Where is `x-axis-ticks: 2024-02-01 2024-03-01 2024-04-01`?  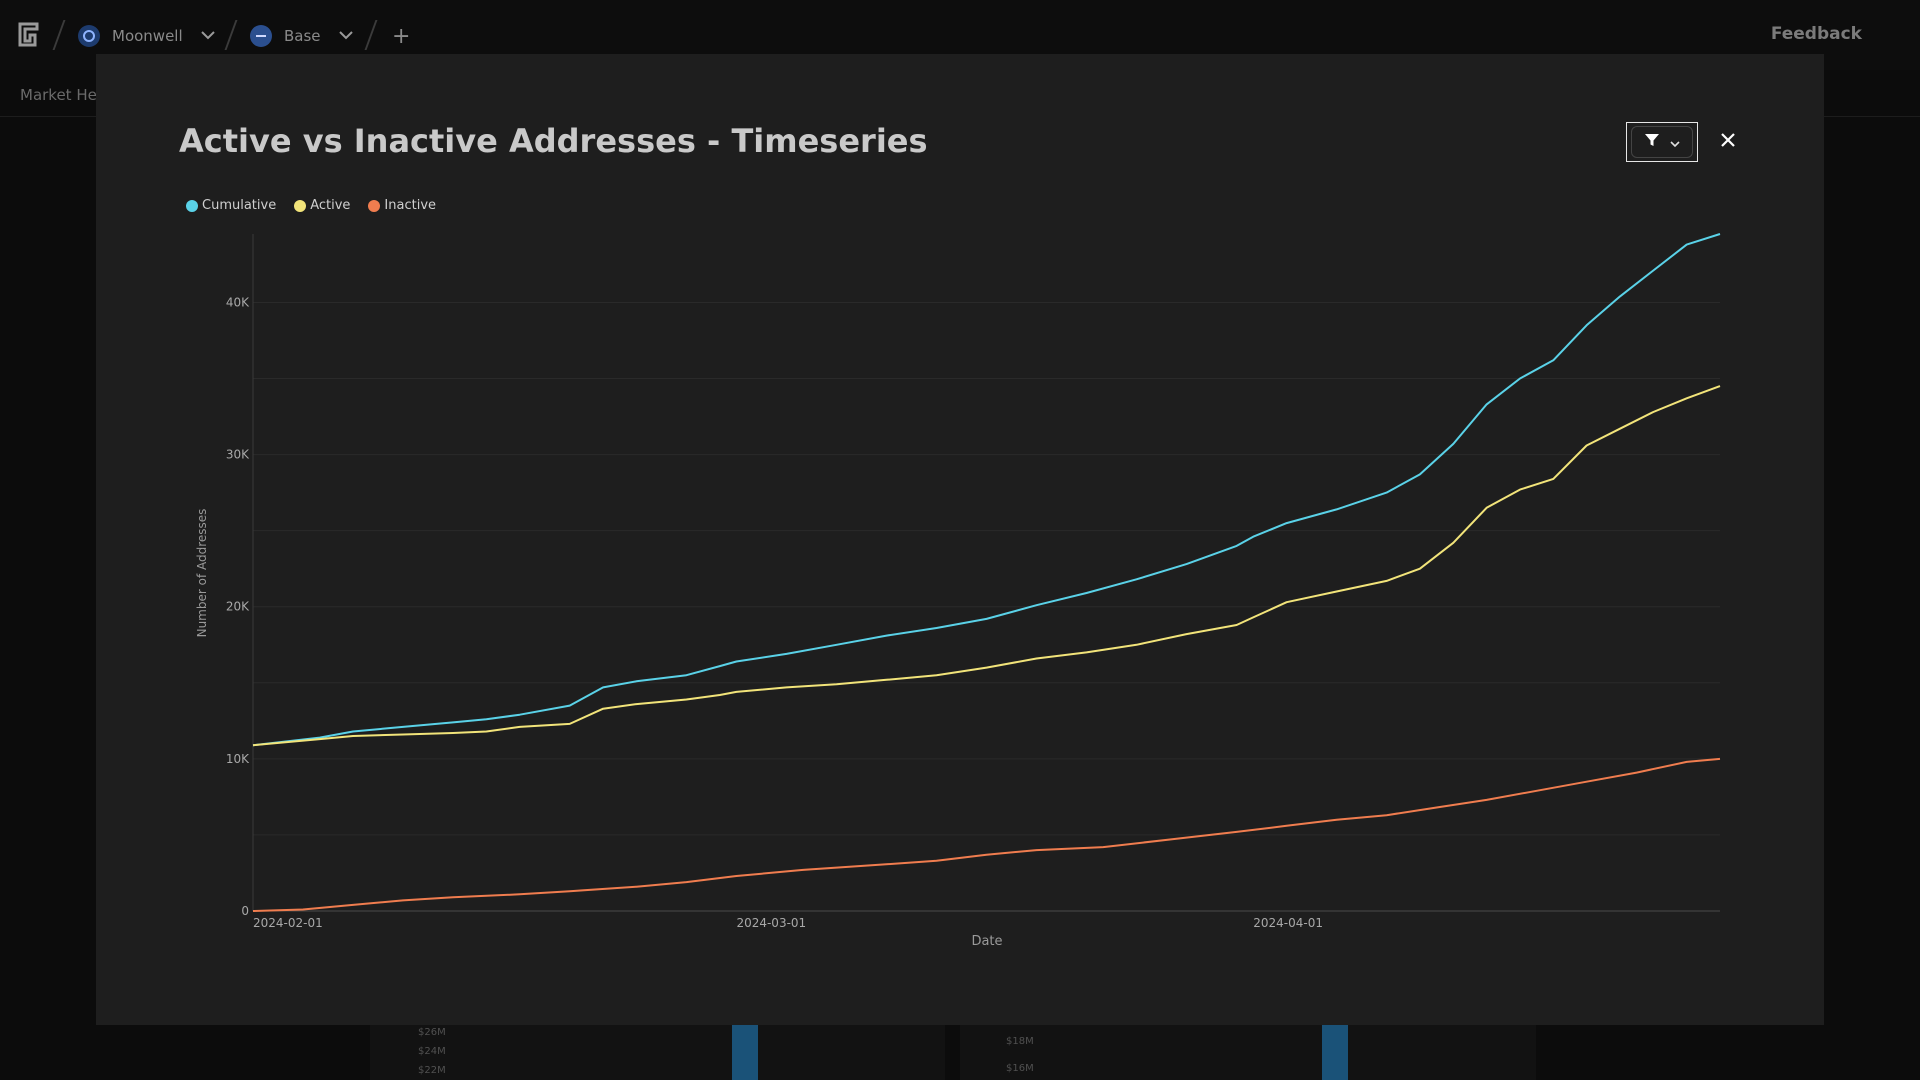 x-axis-ticks: 2024-02-01 2024-03-01 2024-04-01 is located at coordinates (788, 923).